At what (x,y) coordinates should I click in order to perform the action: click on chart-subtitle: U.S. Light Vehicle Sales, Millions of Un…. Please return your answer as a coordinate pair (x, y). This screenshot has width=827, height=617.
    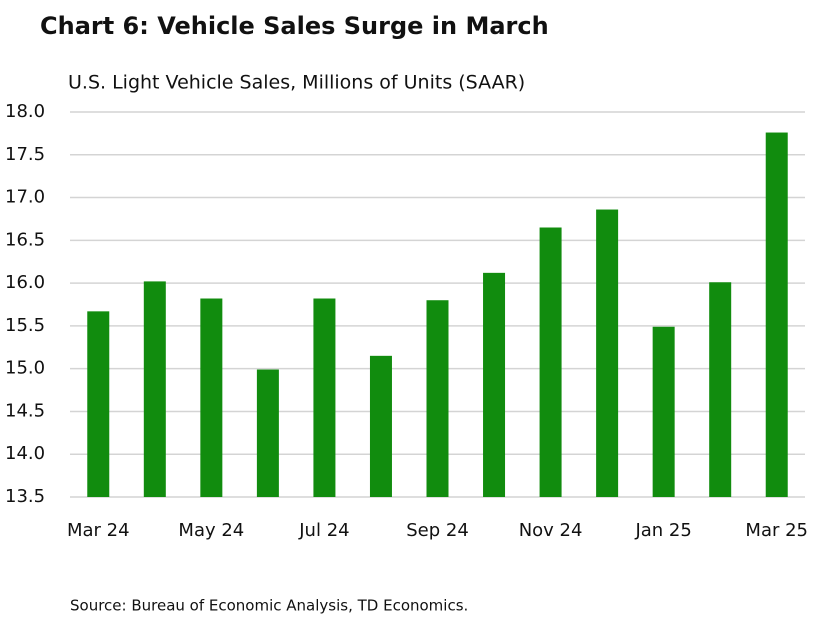
    Looking at the image, I should click on (296, 83).